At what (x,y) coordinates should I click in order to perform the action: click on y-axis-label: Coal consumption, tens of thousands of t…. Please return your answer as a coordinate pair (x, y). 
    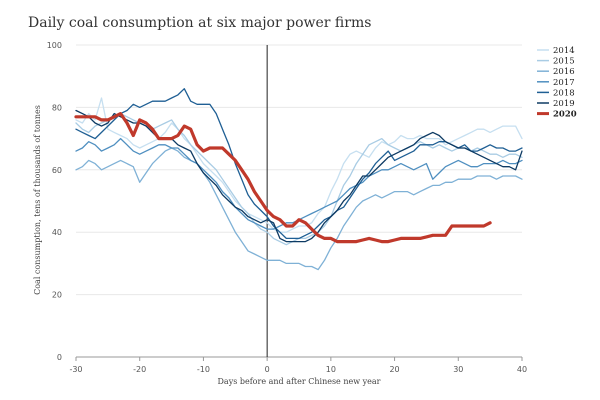
    Looking at the image, I should click on (37, 200).